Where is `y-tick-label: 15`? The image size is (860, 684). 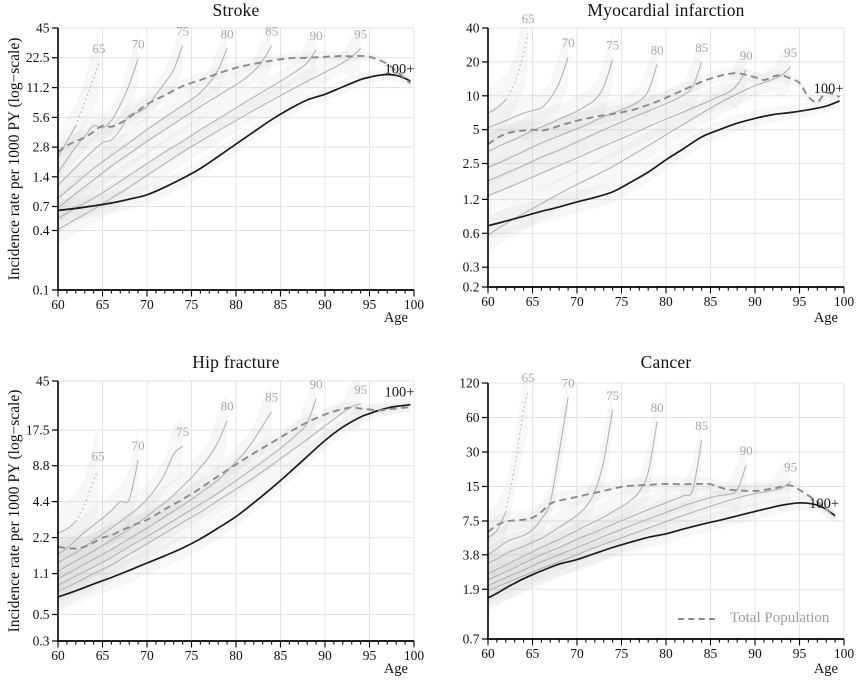
y-tick-label: 15 is located at coordinates (473, 486).